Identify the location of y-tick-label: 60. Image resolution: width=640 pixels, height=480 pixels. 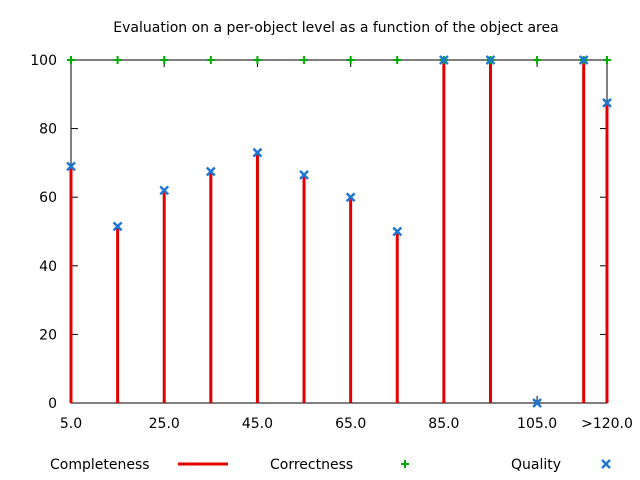
(48, 198).